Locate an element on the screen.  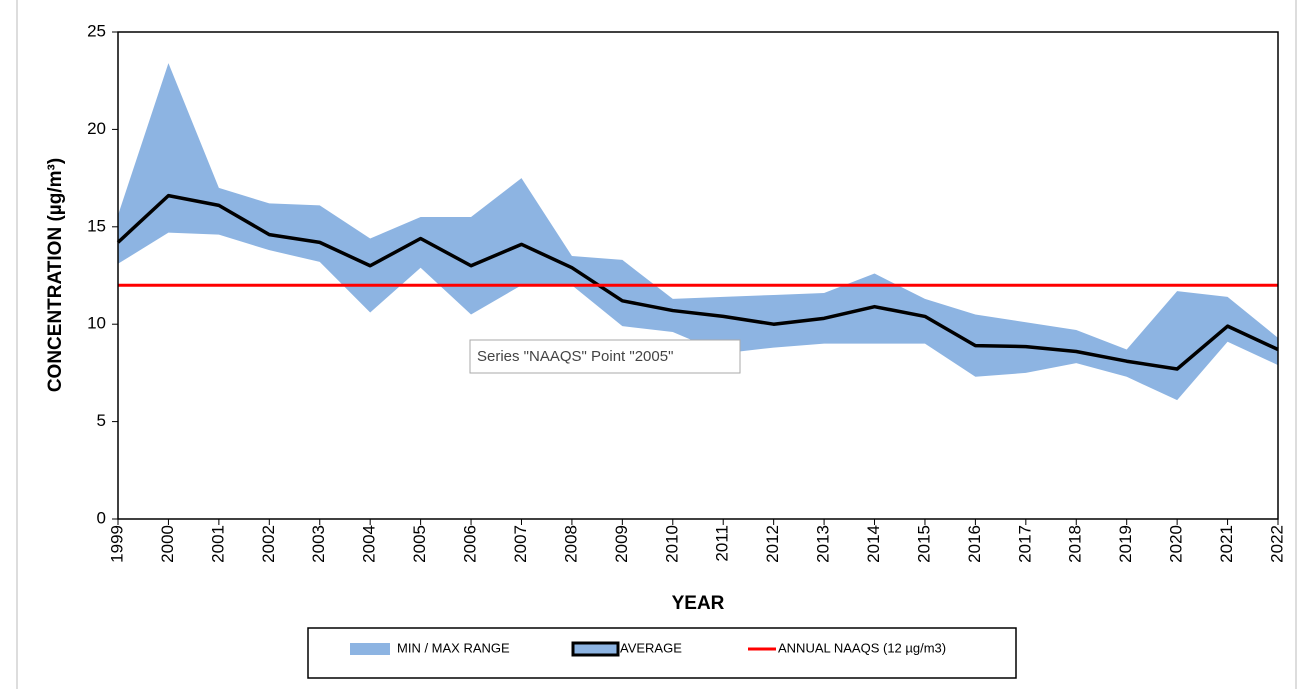
x-tick-label: 2006 is located at coordinates (470, 544).